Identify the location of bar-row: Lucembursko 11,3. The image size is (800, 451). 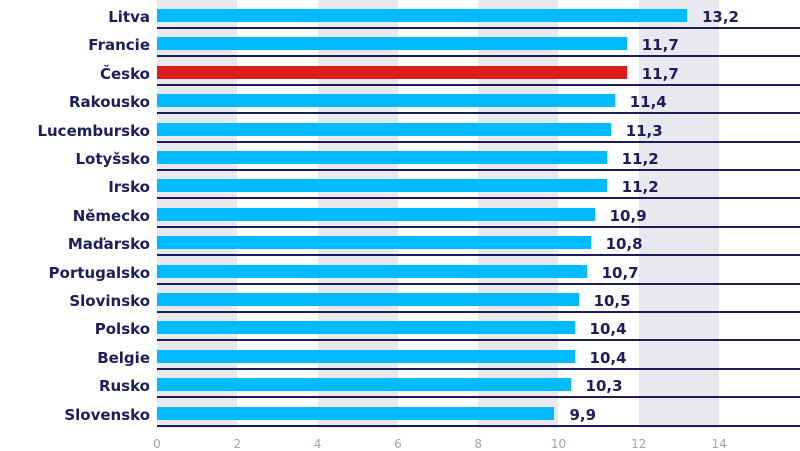
(400, 131).